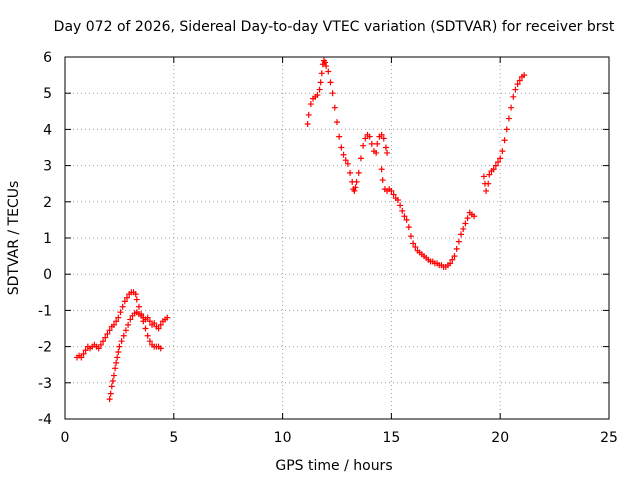 This screenshot has height=480, width=640. Describe the element at coordinates (45, 420) in the screenshot. I see `y-tick-label: -4` at that location.